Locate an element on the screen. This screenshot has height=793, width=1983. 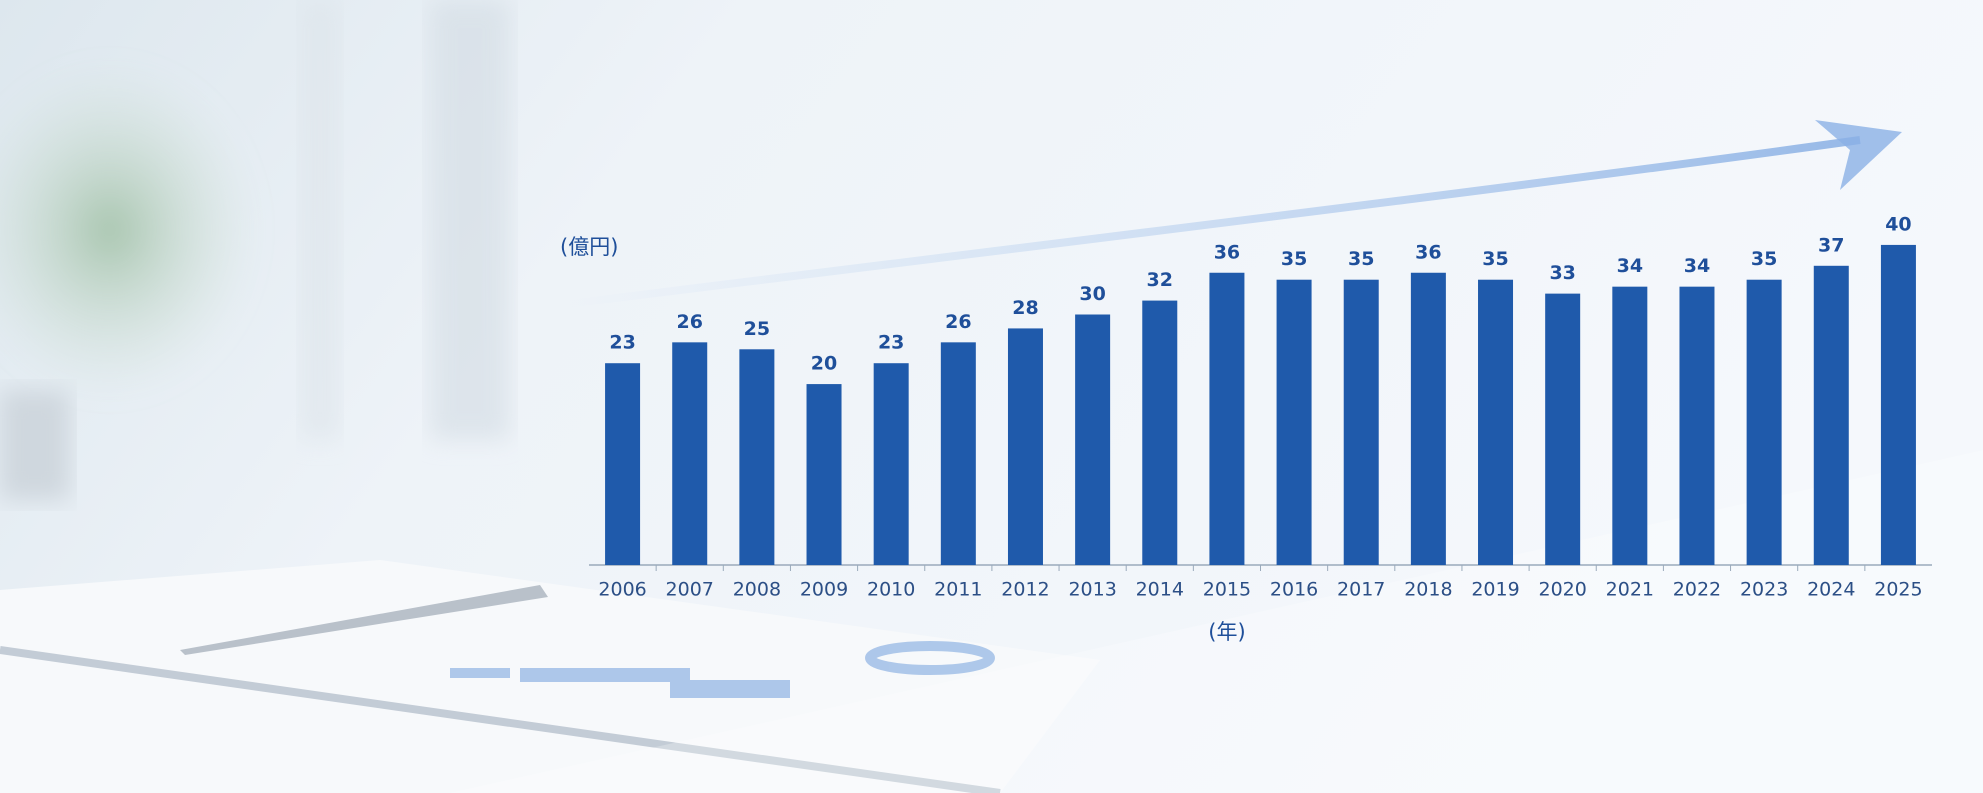
x-tick-label: 2014 is located at coordinates (1160, 590).